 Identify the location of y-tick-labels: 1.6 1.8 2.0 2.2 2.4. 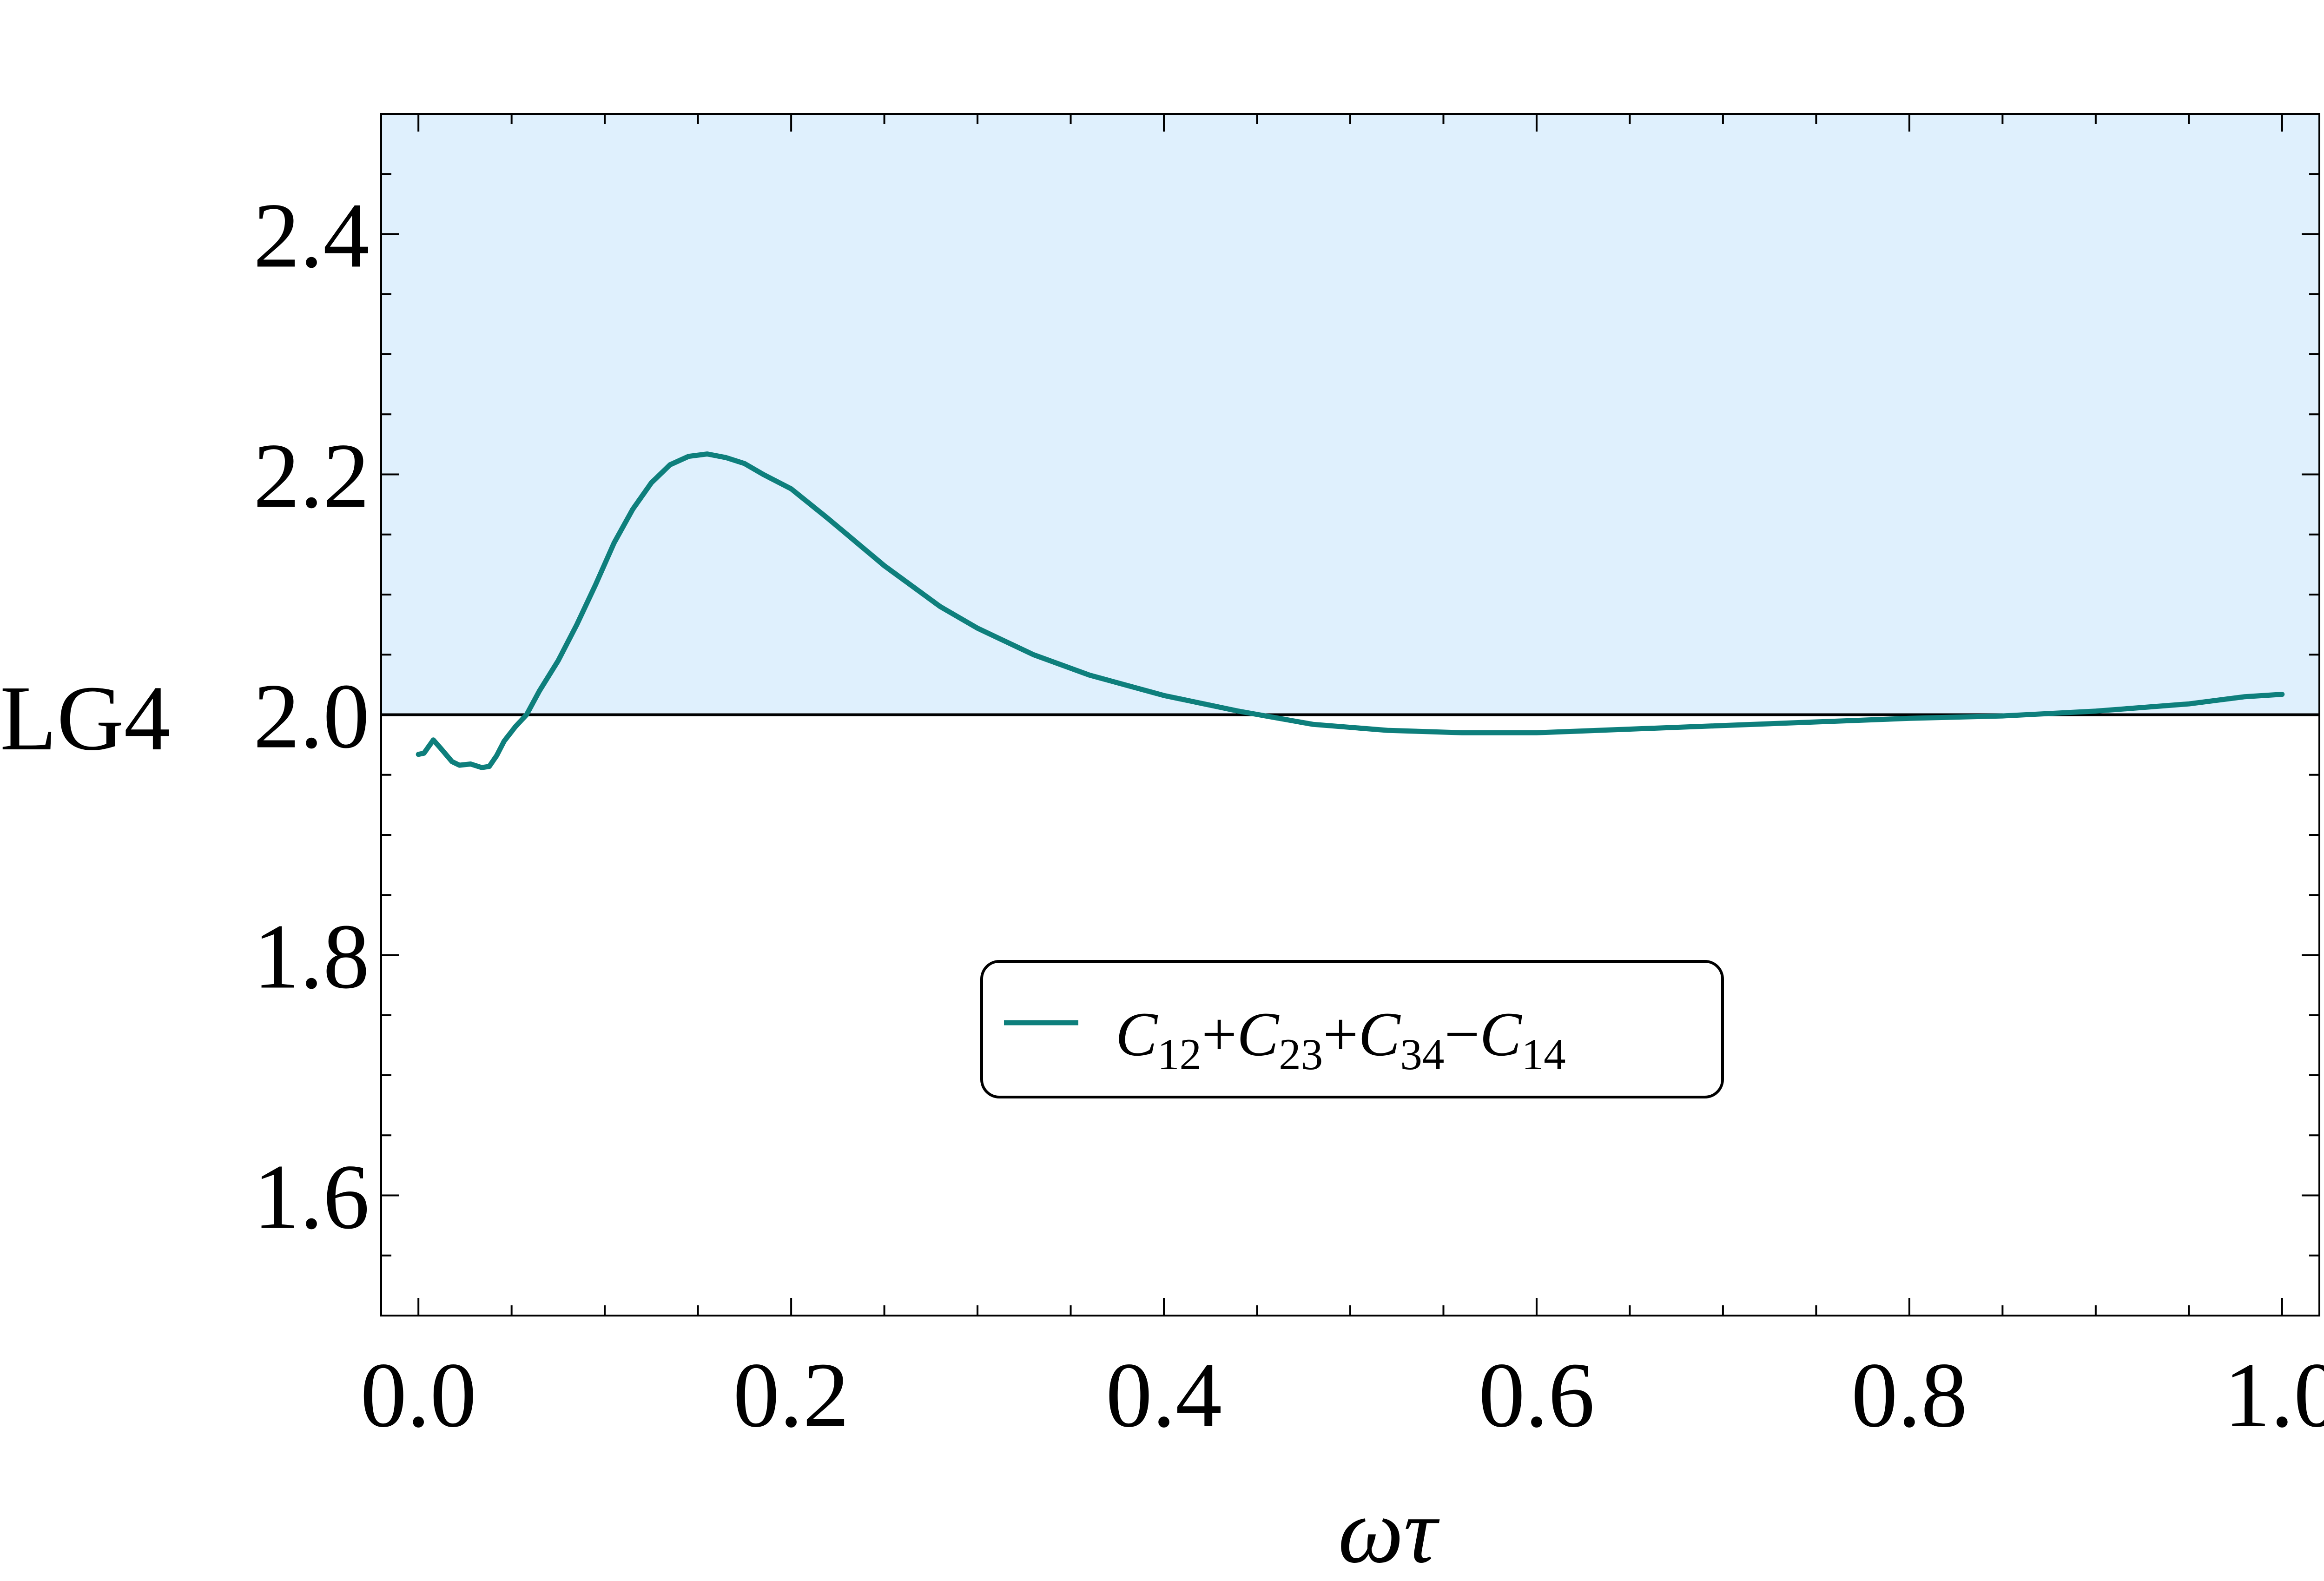
(311, 717).